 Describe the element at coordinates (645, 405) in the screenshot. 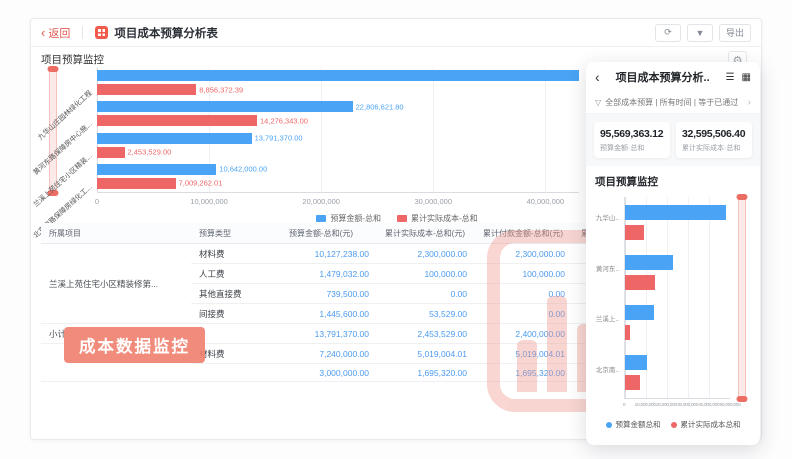

I see `tick-label: 10,000,000` at that location.